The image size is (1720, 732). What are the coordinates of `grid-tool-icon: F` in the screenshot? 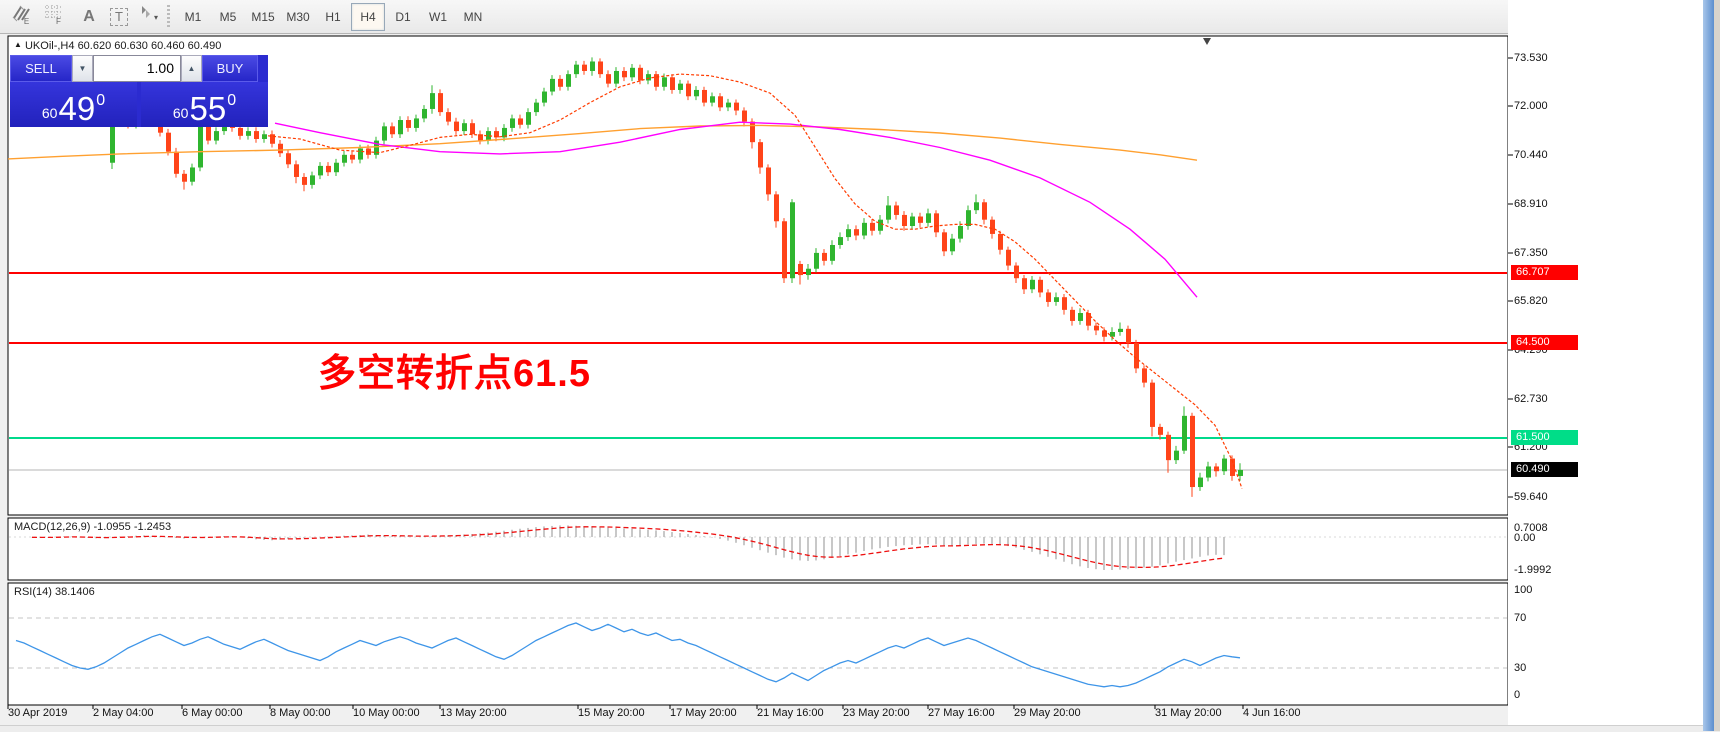 It's located at (58, 17).